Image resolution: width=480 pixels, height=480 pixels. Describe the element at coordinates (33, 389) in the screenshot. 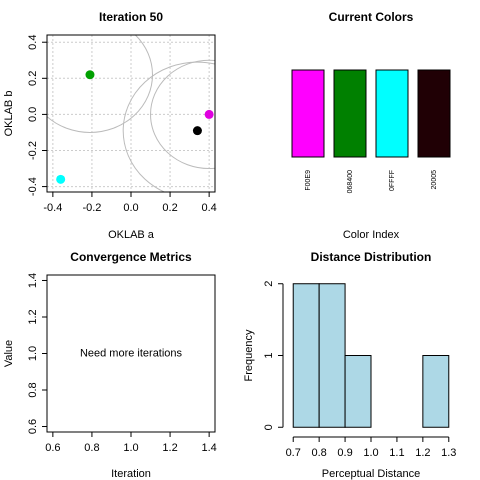

I see `y-tick-label: 0.8` at that location.